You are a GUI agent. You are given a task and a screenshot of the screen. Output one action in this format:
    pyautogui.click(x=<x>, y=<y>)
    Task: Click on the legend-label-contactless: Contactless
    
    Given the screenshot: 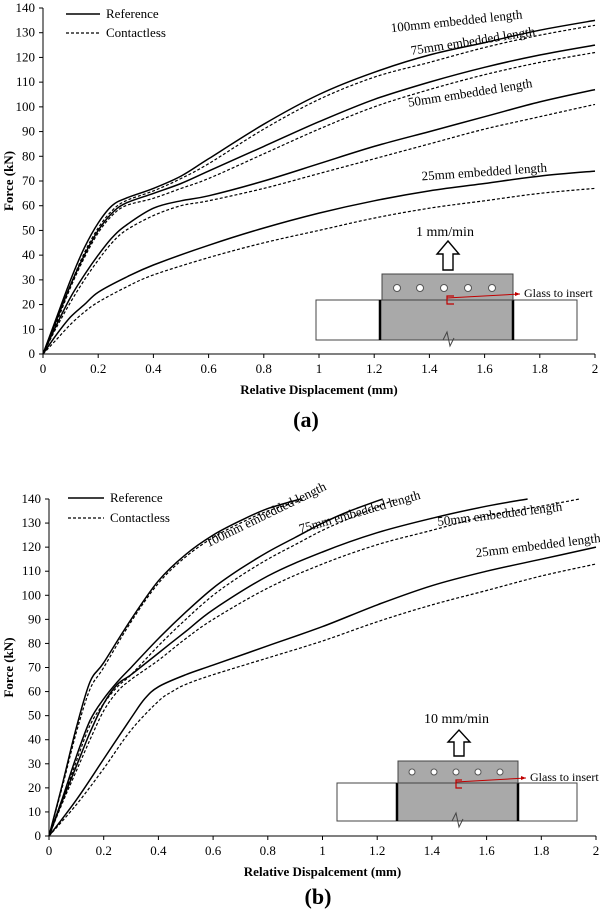 What is the action you would take?
    pyautogui.click(x=140, y=517)
    